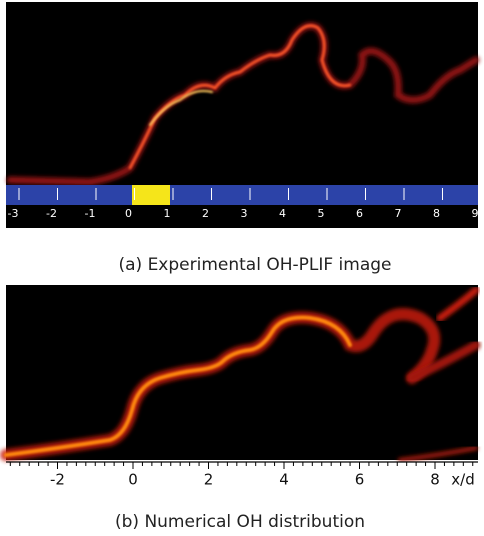  Describe the element at coordinates (133, 480) in the screenshot. I see `axis-label: 0` at that location.